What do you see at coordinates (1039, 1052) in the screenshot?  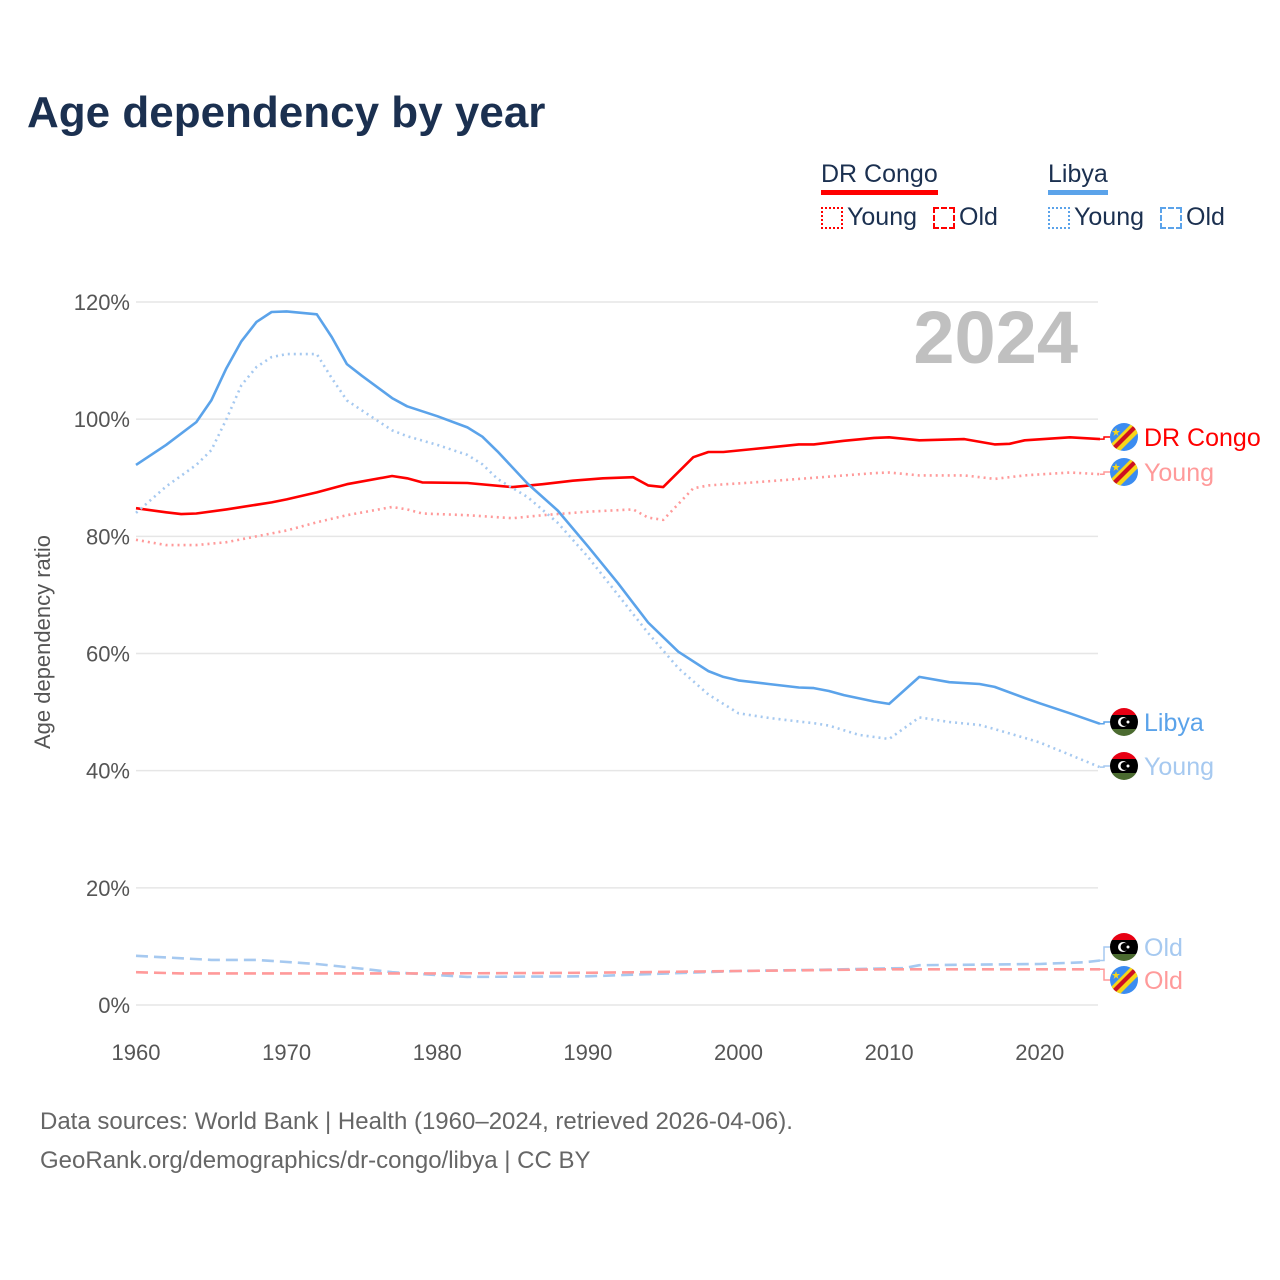 I see `x-tick-label: 2020` at bounding box center [1039, 1052].